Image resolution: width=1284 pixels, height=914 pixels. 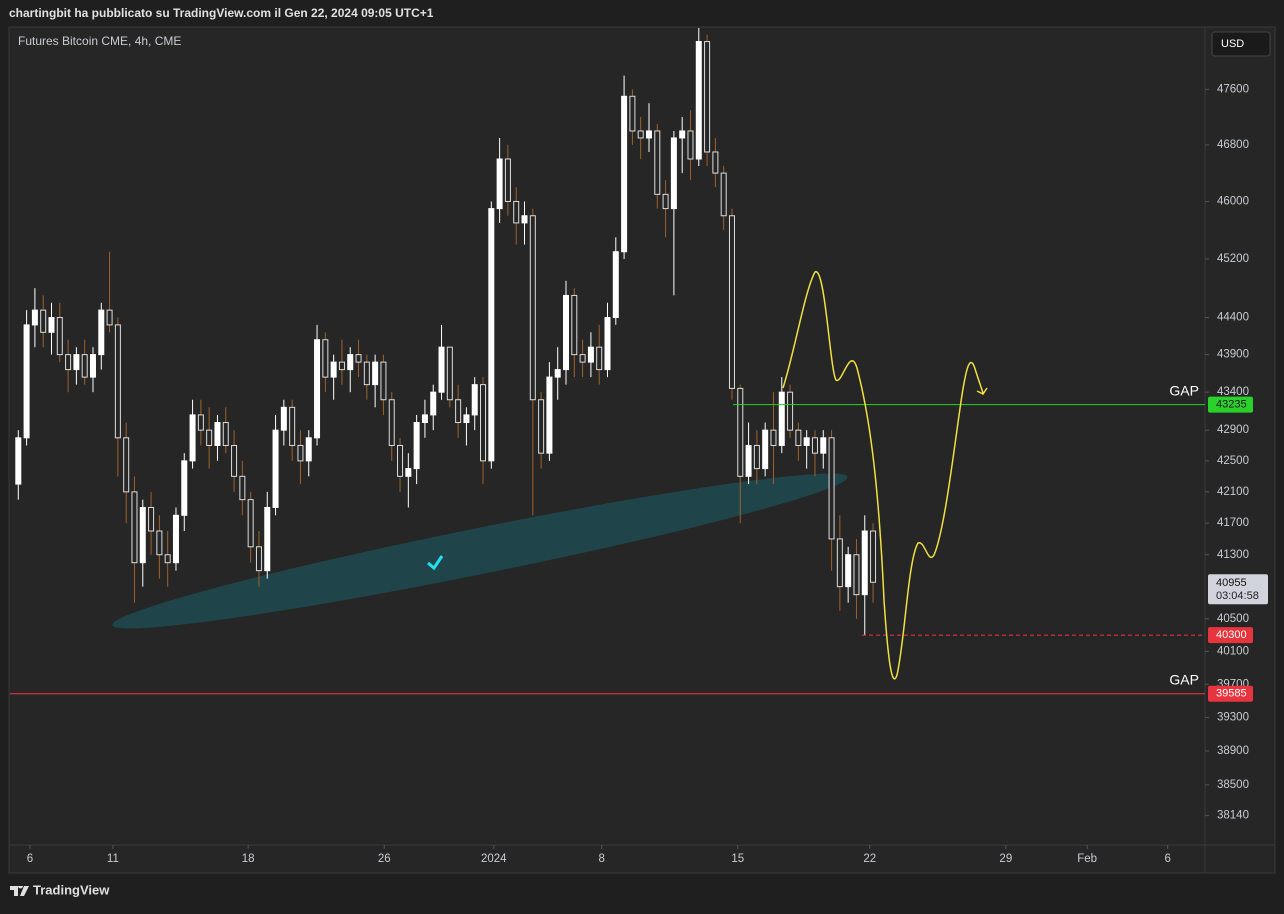 I want to click on price-label: 43235, so click(x=1231, y=405).